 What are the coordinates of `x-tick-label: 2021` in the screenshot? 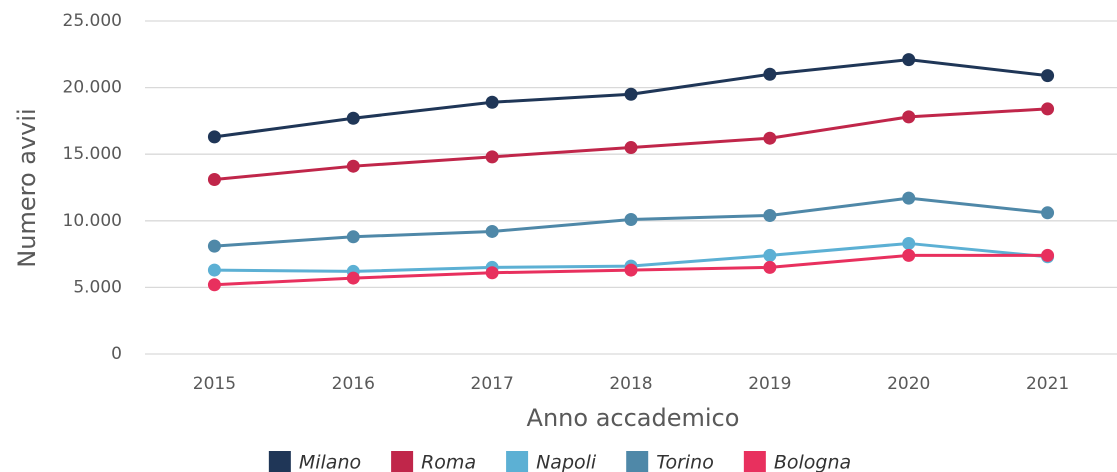 It's located at (1047, 384).